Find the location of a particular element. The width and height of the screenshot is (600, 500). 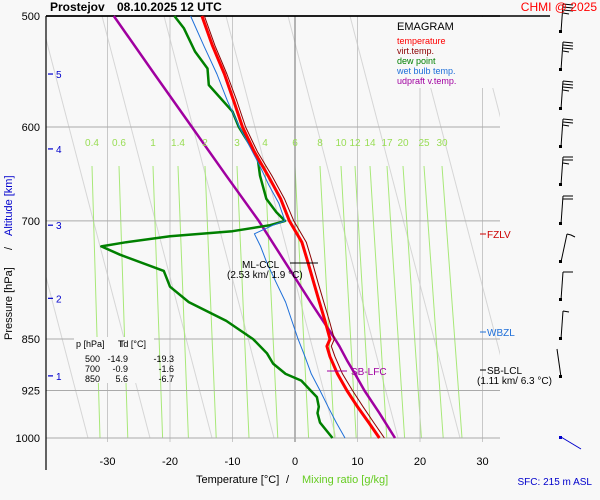

mixing-ratio-label: 14 is located at coordinates (370, 143).